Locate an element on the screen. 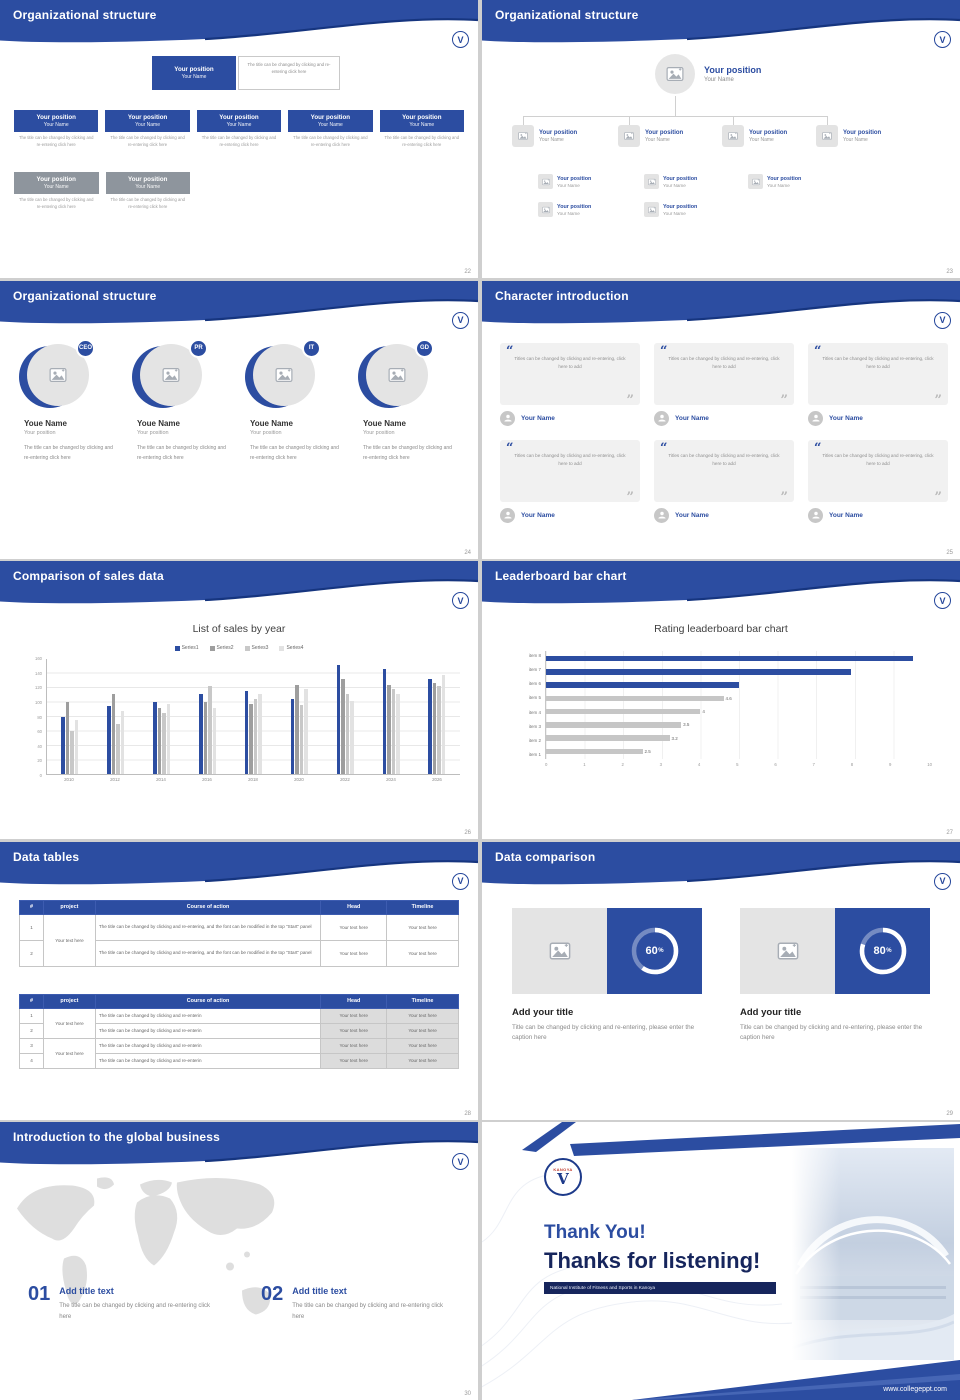 The width and height of the screenshot is (960, 1400). slide-title: Leaderboard bar chart is located at coordinates (561, 576).